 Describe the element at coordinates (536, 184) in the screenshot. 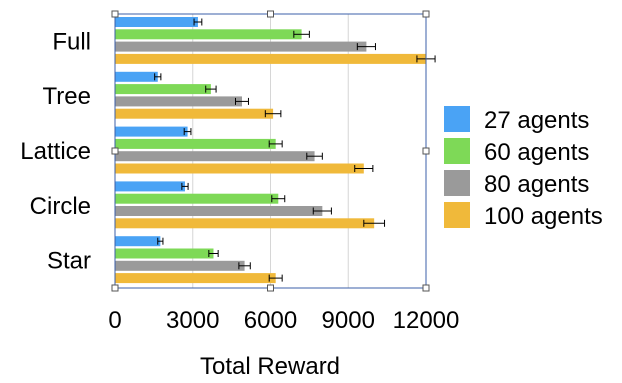

I see `legend-label: 80 agents` at that location.